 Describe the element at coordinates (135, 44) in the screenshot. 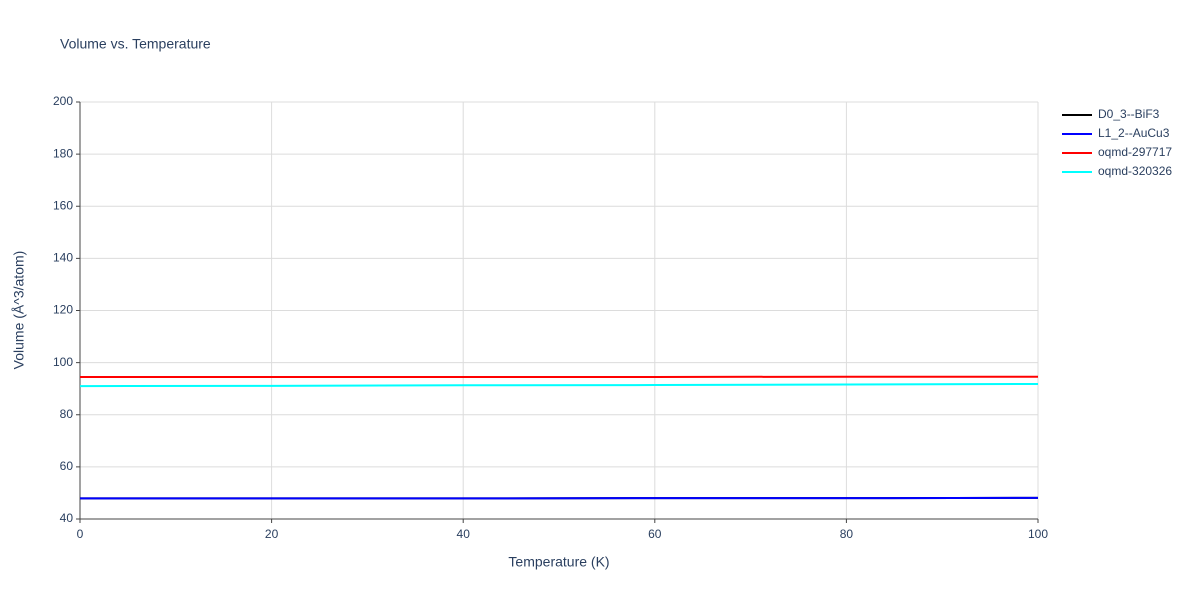

I see `chart-title: Volume vs. Temperature` at that location.